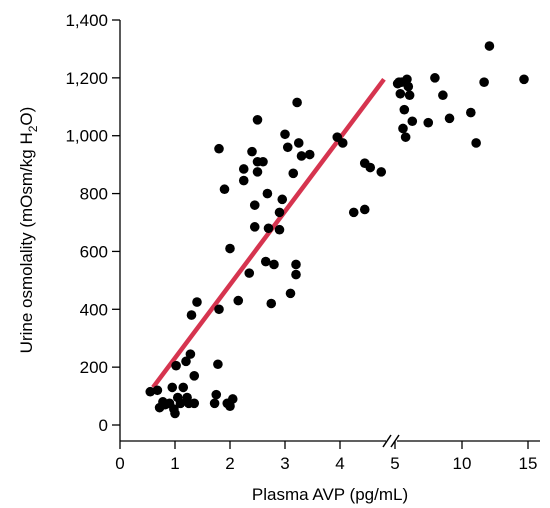  Describe the element at coordinates (174, 463) in the screenshot. I see `x-tick-label: 1` at that location.